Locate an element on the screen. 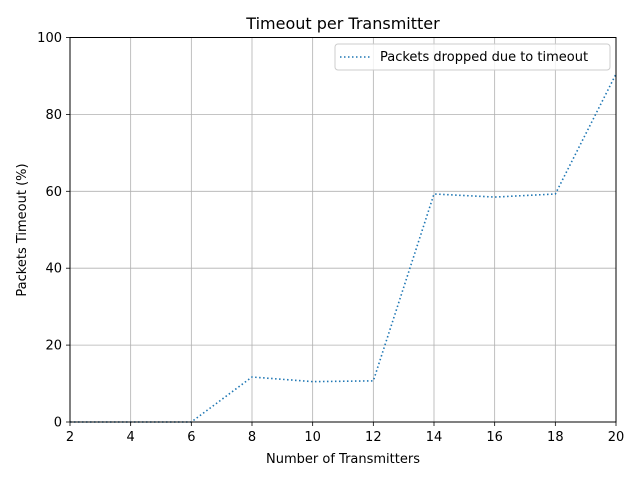 The image size is (640, 480). x-axis-label: Number of Transmitters is located at coordinates (343, 459).